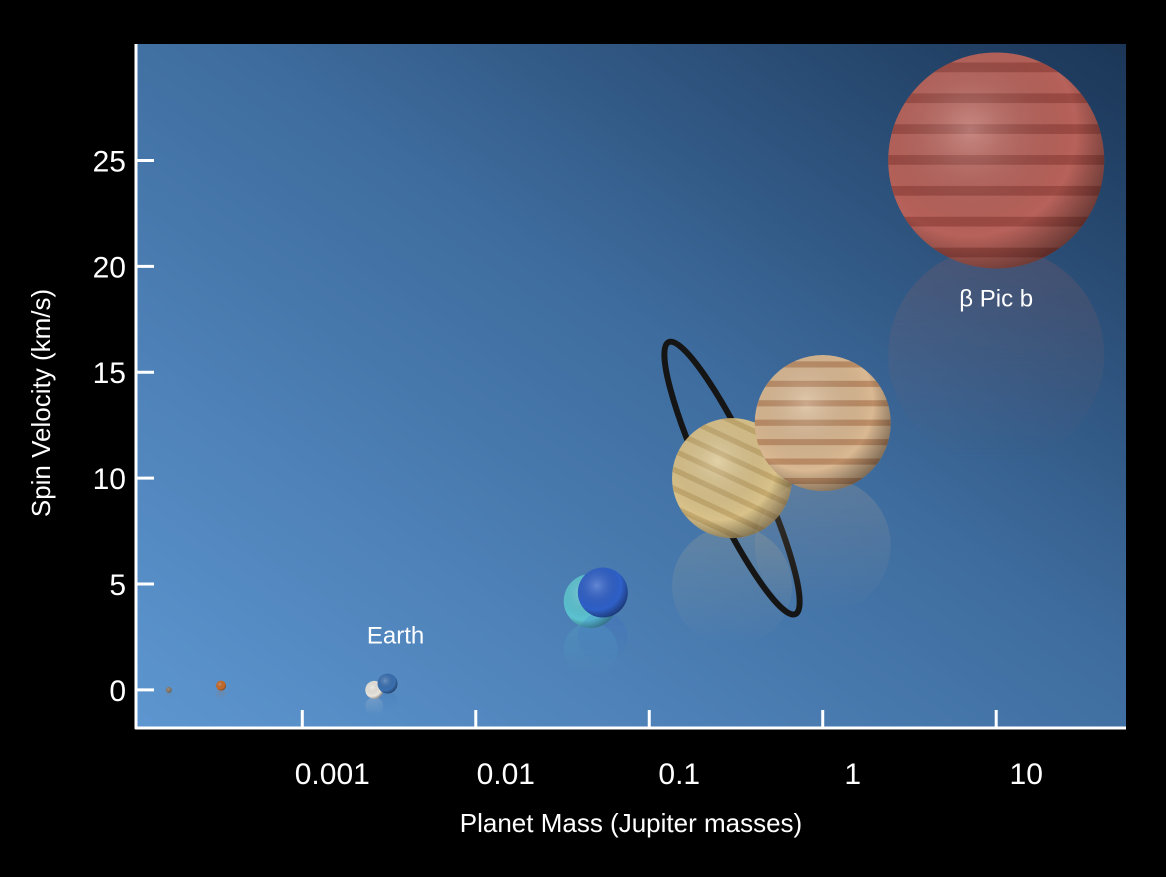 The width and height of the screenshot is (1166, 877). Describe the element at coordinates (395, 667) in the screenshot. I see `earth-point: Earth` at that location.